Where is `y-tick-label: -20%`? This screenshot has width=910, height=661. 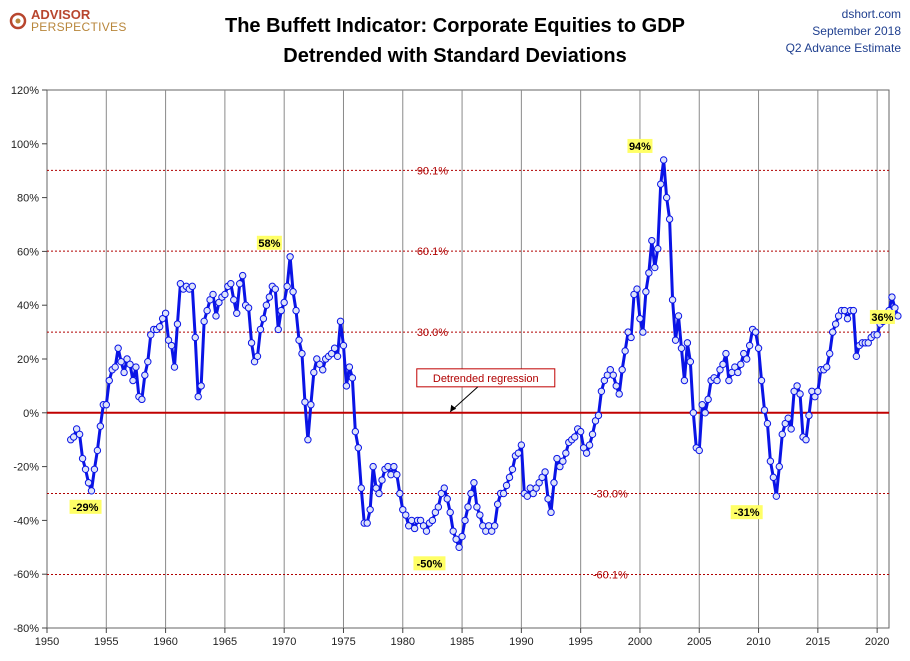 y-tick-label: -20% is located at coordinates (26, 468).